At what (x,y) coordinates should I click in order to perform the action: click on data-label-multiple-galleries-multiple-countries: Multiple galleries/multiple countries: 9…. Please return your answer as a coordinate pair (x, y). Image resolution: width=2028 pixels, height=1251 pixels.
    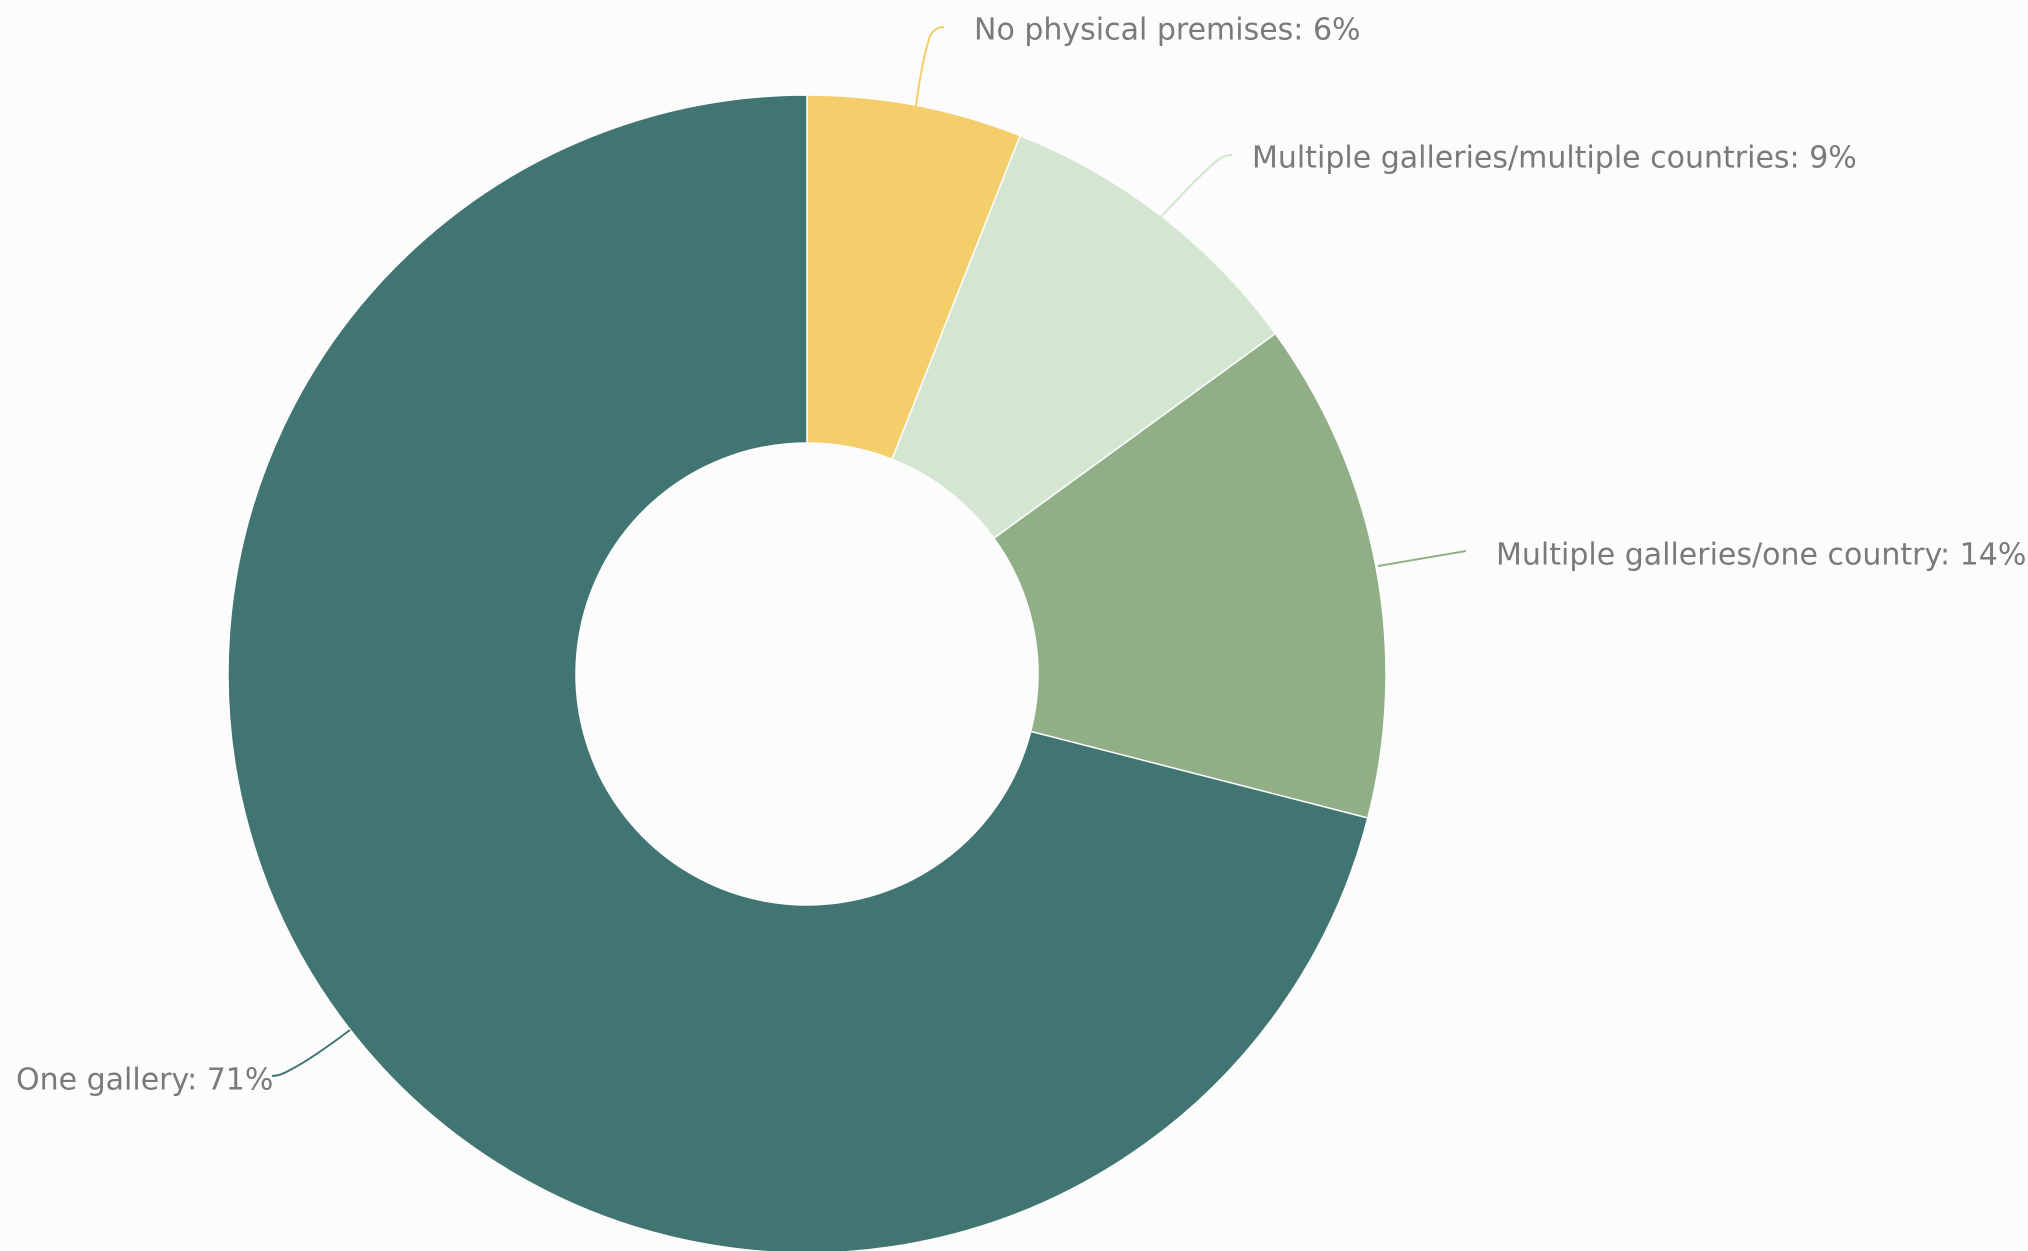
    Looking at the image, I should click on (1554, 158).